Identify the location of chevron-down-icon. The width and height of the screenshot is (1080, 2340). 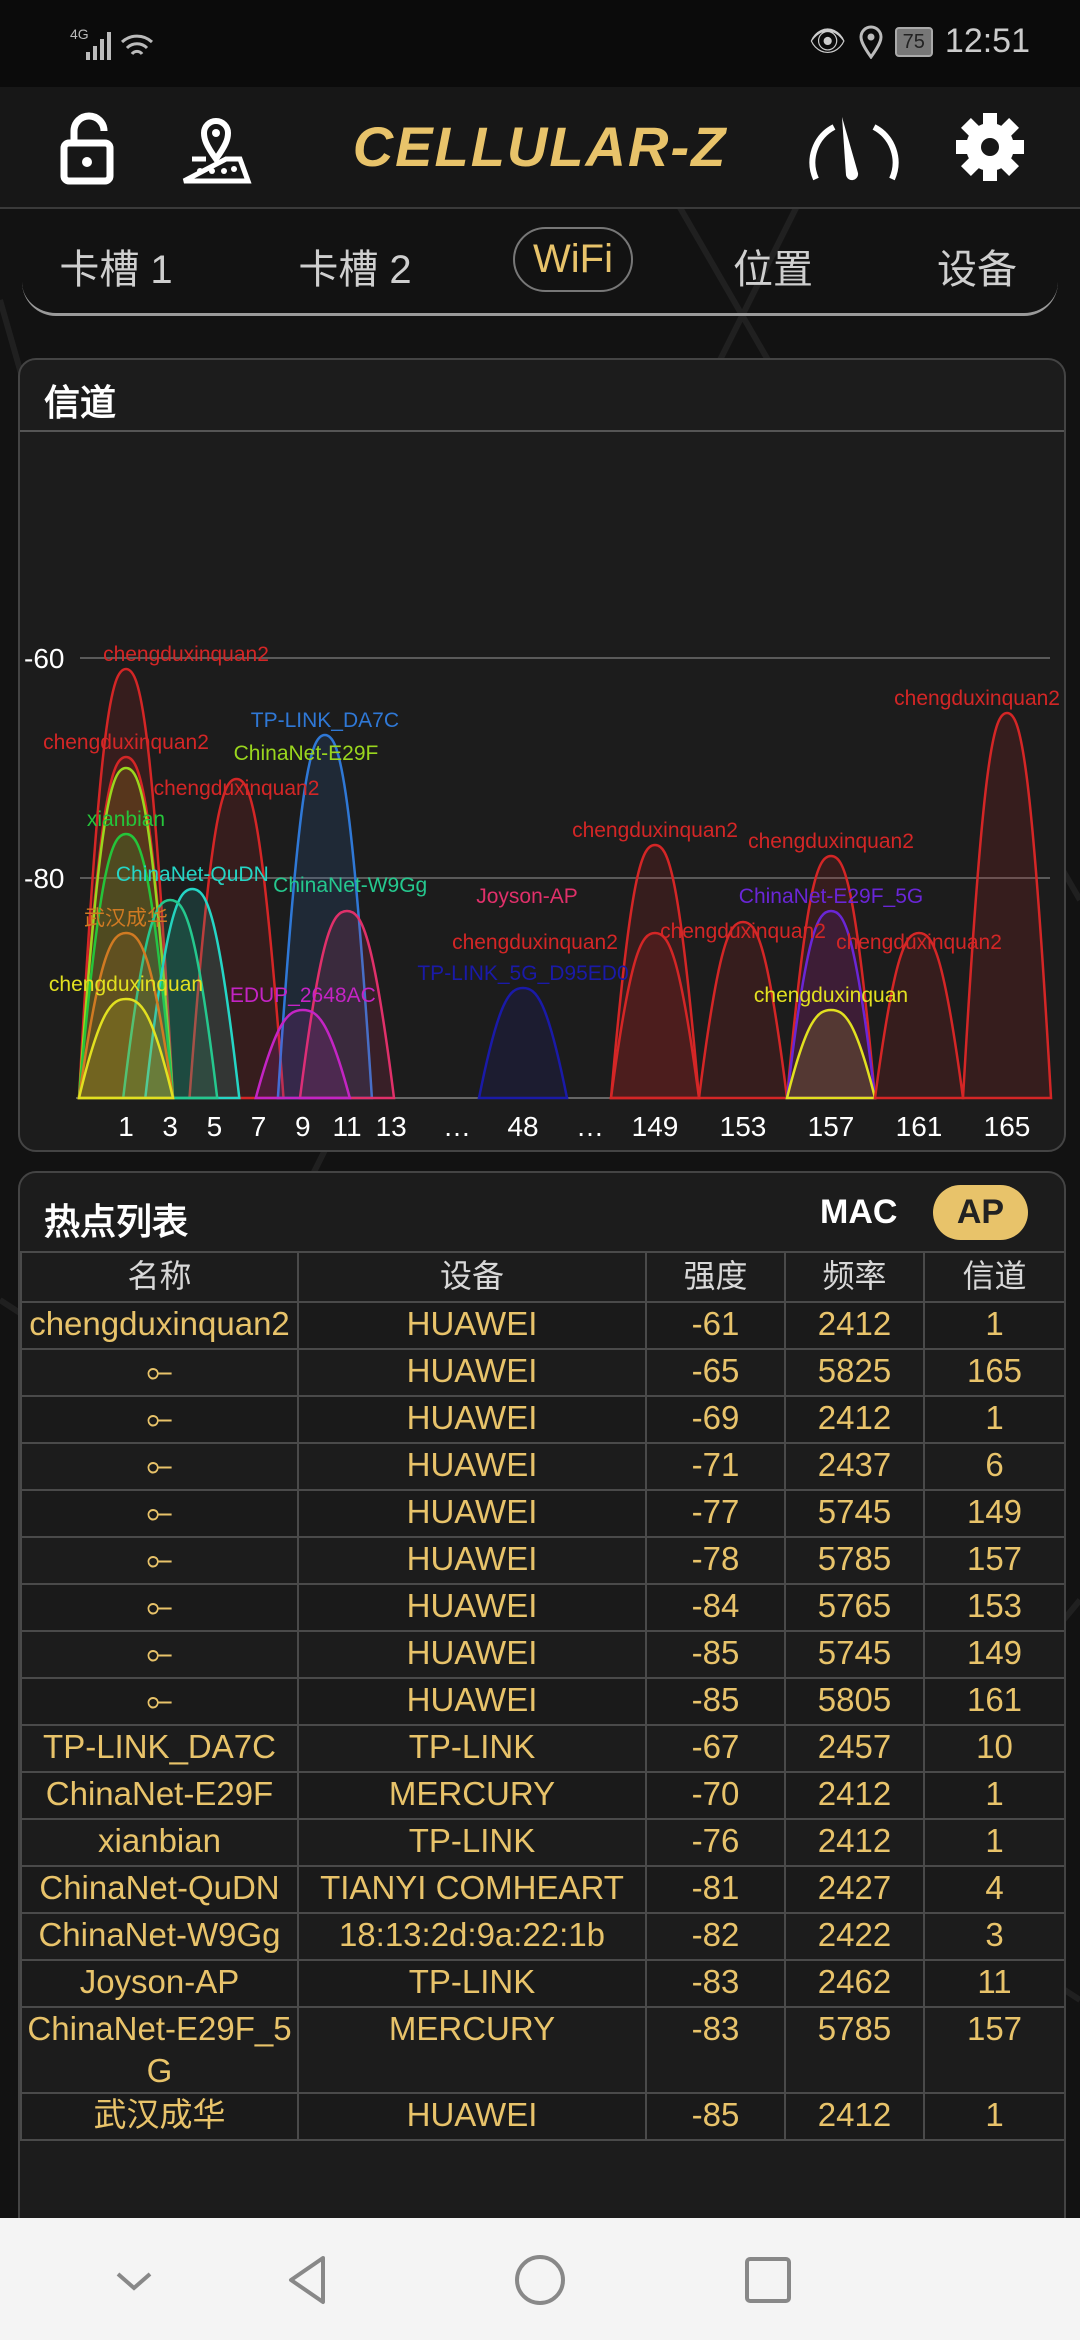
(134, 2280).